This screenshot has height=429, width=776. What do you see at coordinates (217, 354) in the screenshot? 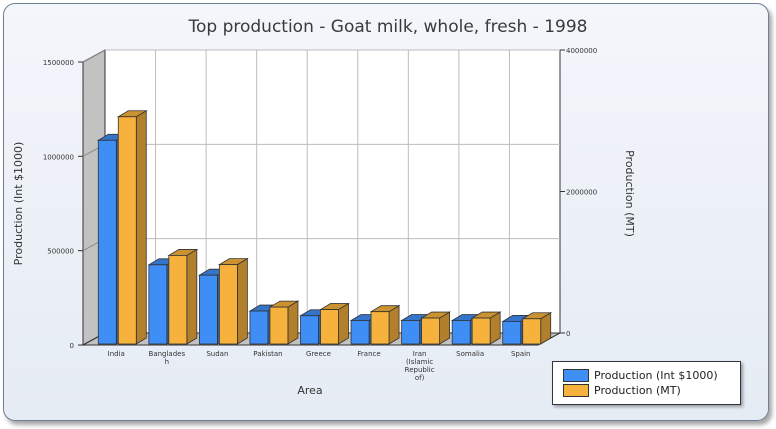
I see `x-axis-tick-label: Sudan` at bounding box center [217, 354].